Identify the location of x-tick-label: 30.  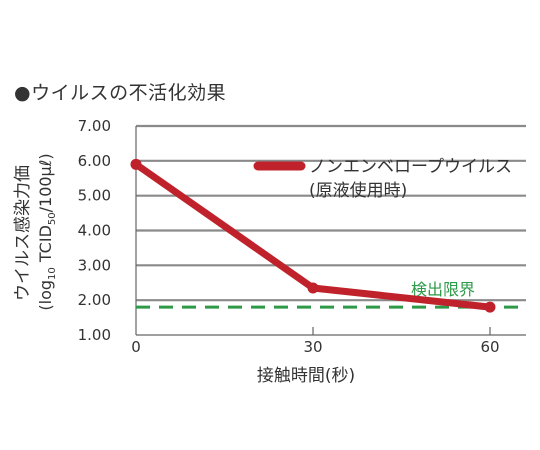
(312, 347).